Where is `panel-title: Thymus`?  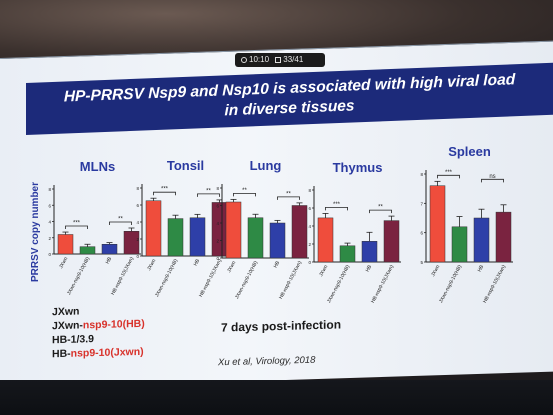 panel-title: Thymus is located at coordinates (358, 167).